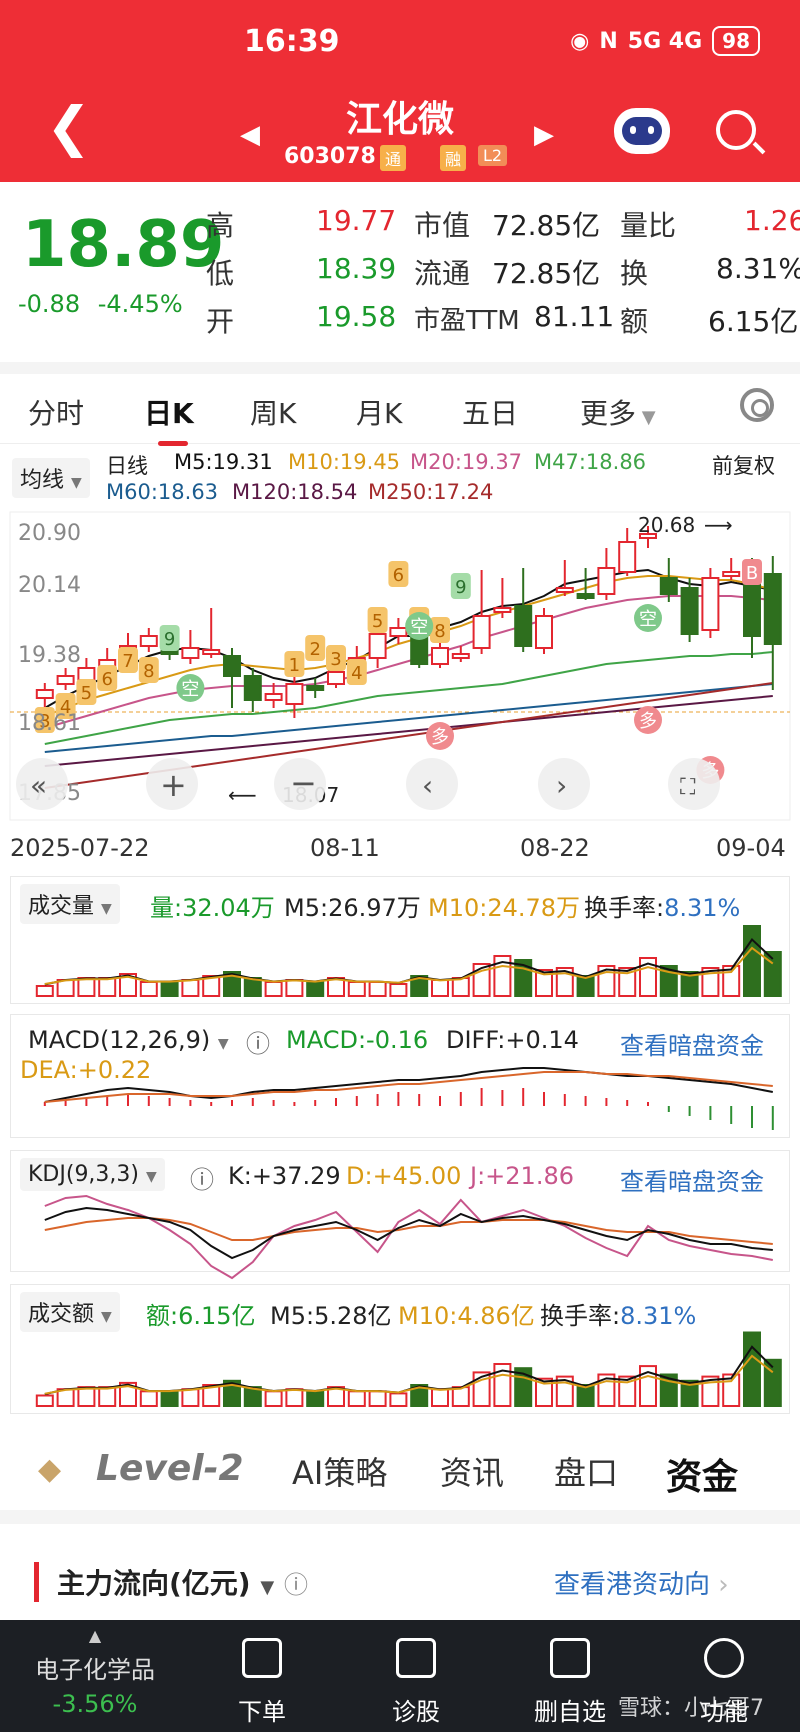  Describe the element at coordinates (83, 1174) in the screenshot. I see `kdj-select-label: KDJ(9,3,3)` at that location.